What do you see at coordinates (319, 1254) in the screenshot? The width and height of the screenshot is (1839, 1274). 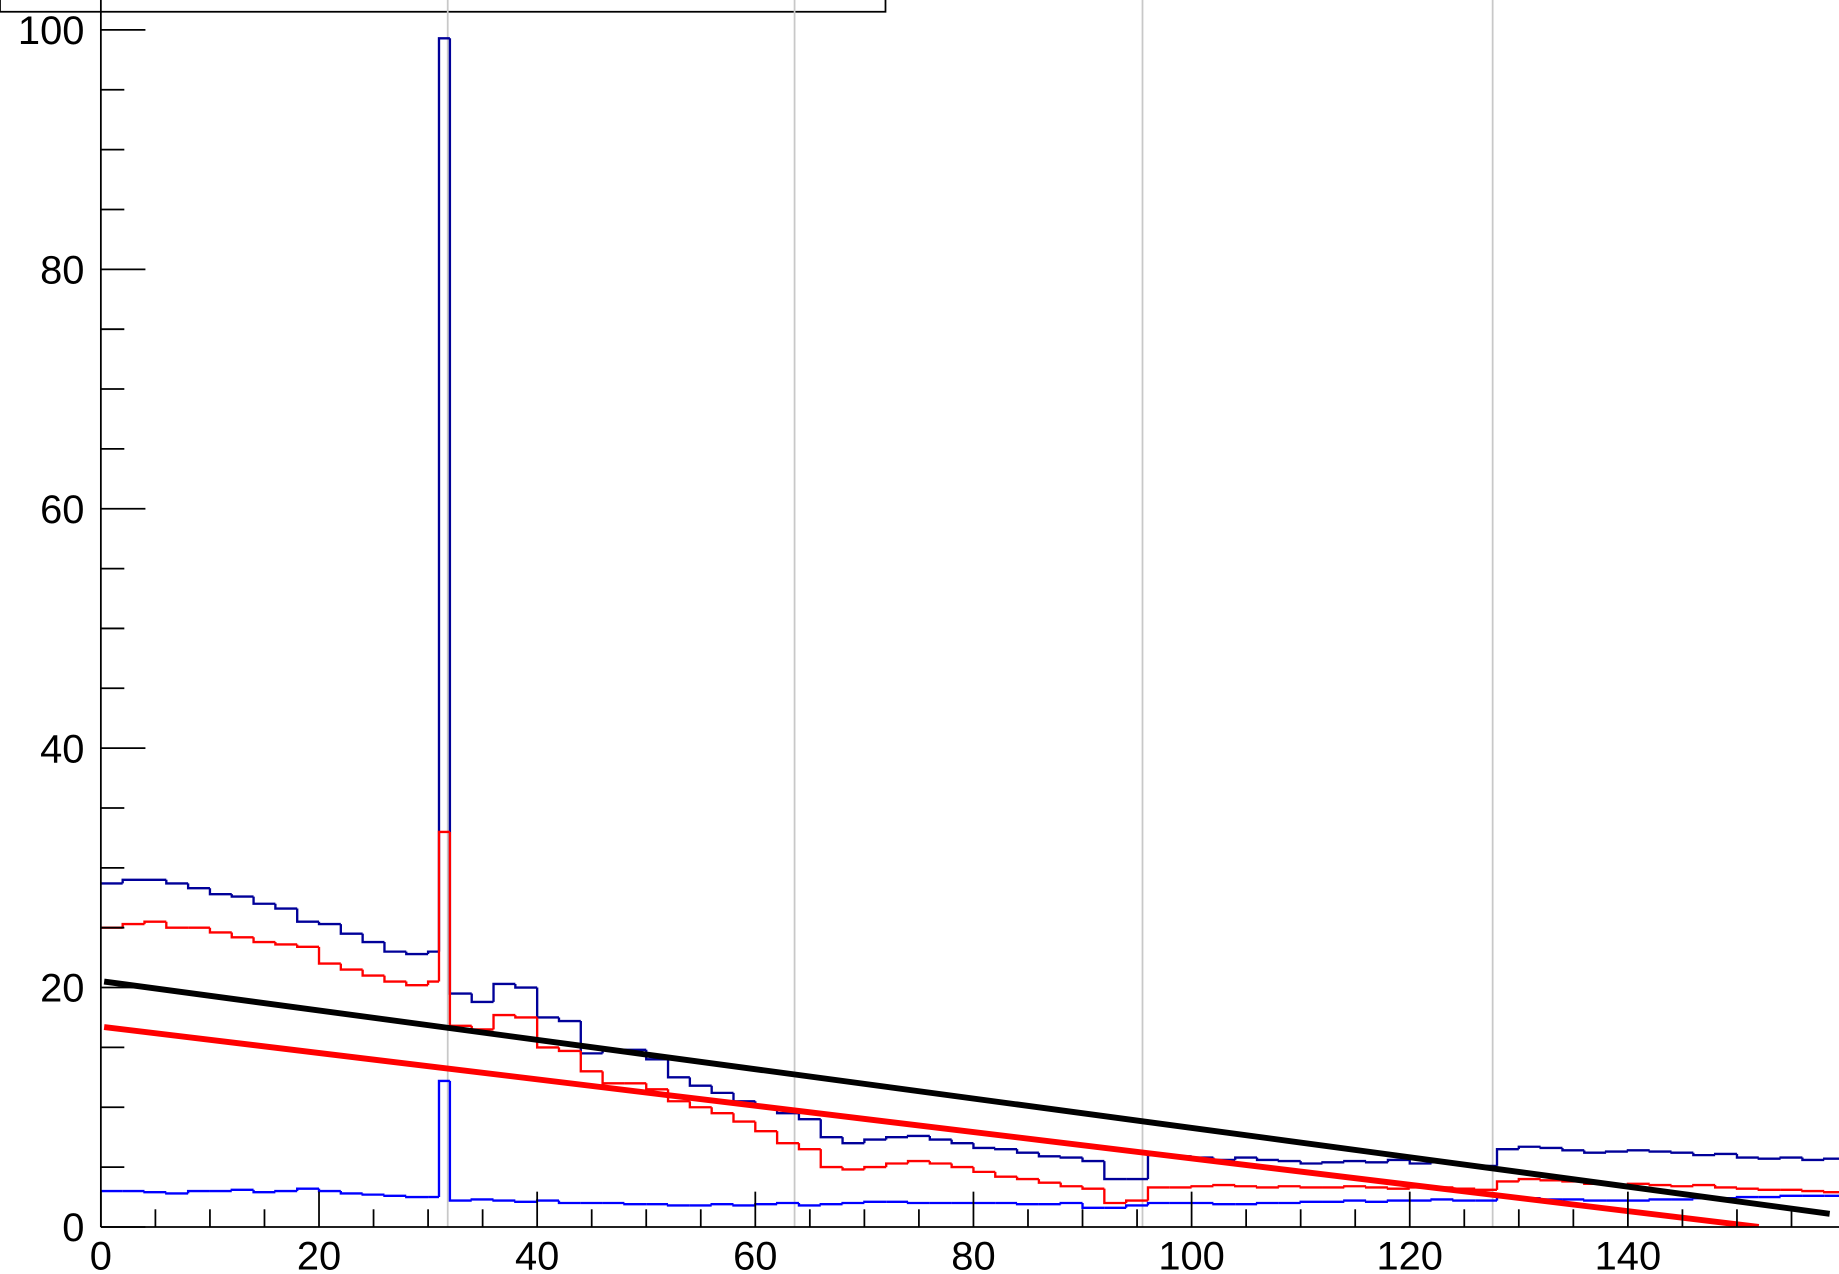 I see `x-tick-label: 20` at bounding box center [319, 1254].